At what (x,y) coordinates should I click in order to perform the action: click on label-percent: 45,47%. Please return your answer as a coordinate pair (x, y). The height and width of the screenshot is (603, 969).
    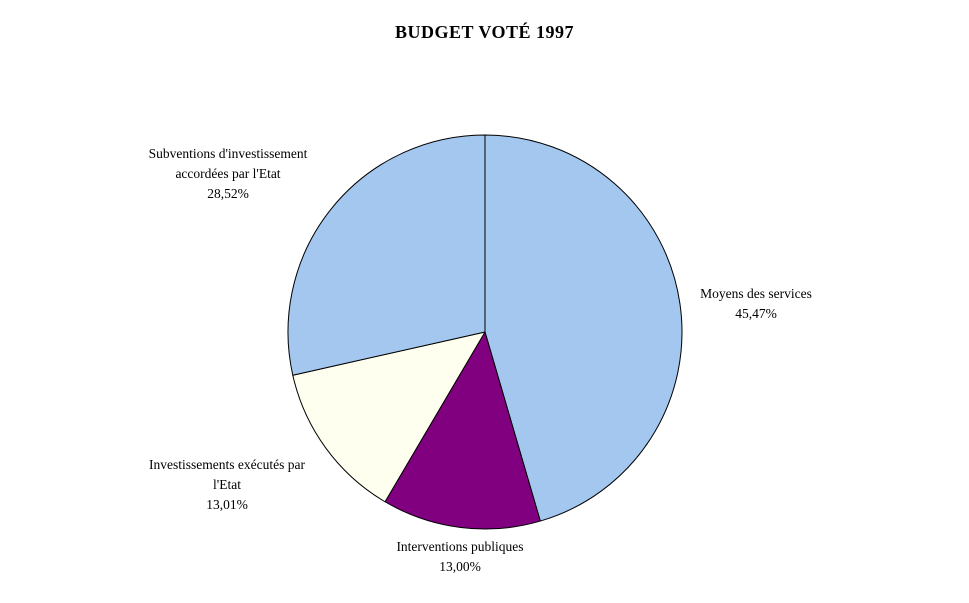
    Looking at the image, I should click on (756, 313).